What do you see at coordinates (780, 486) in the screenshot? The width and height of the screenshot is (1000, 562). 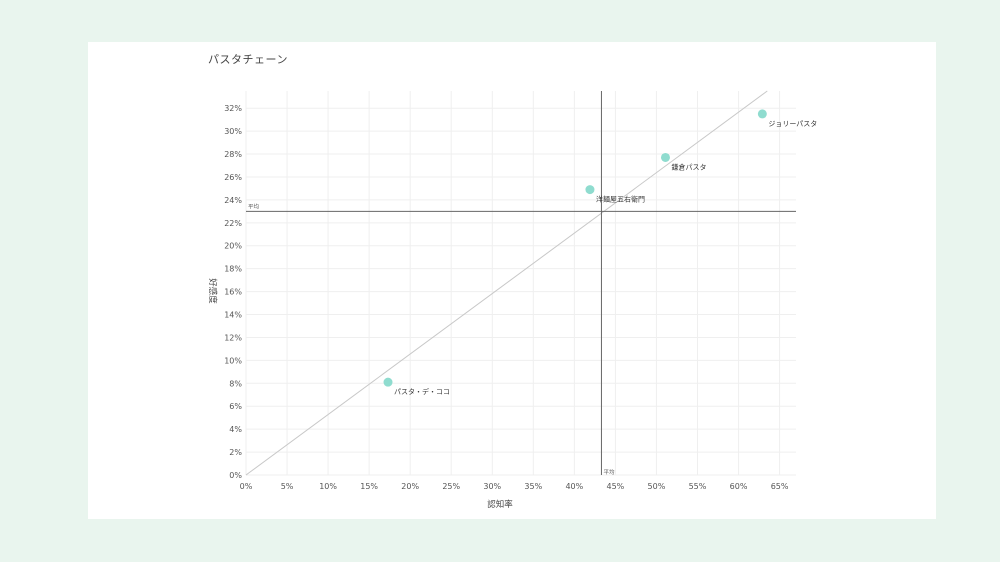 I see `x-tick-label: 65%` at bounding box center [780, 486].